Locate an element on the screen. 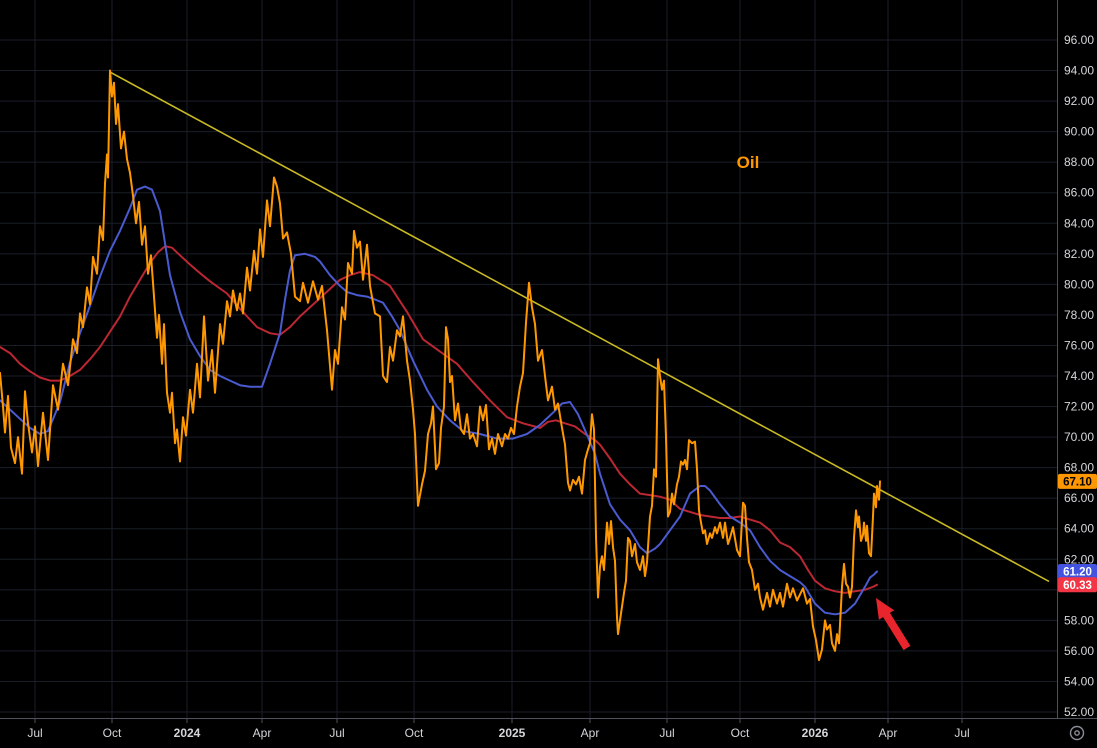  y-axis-label: 86.00 is located at coordinates (1079, 193).